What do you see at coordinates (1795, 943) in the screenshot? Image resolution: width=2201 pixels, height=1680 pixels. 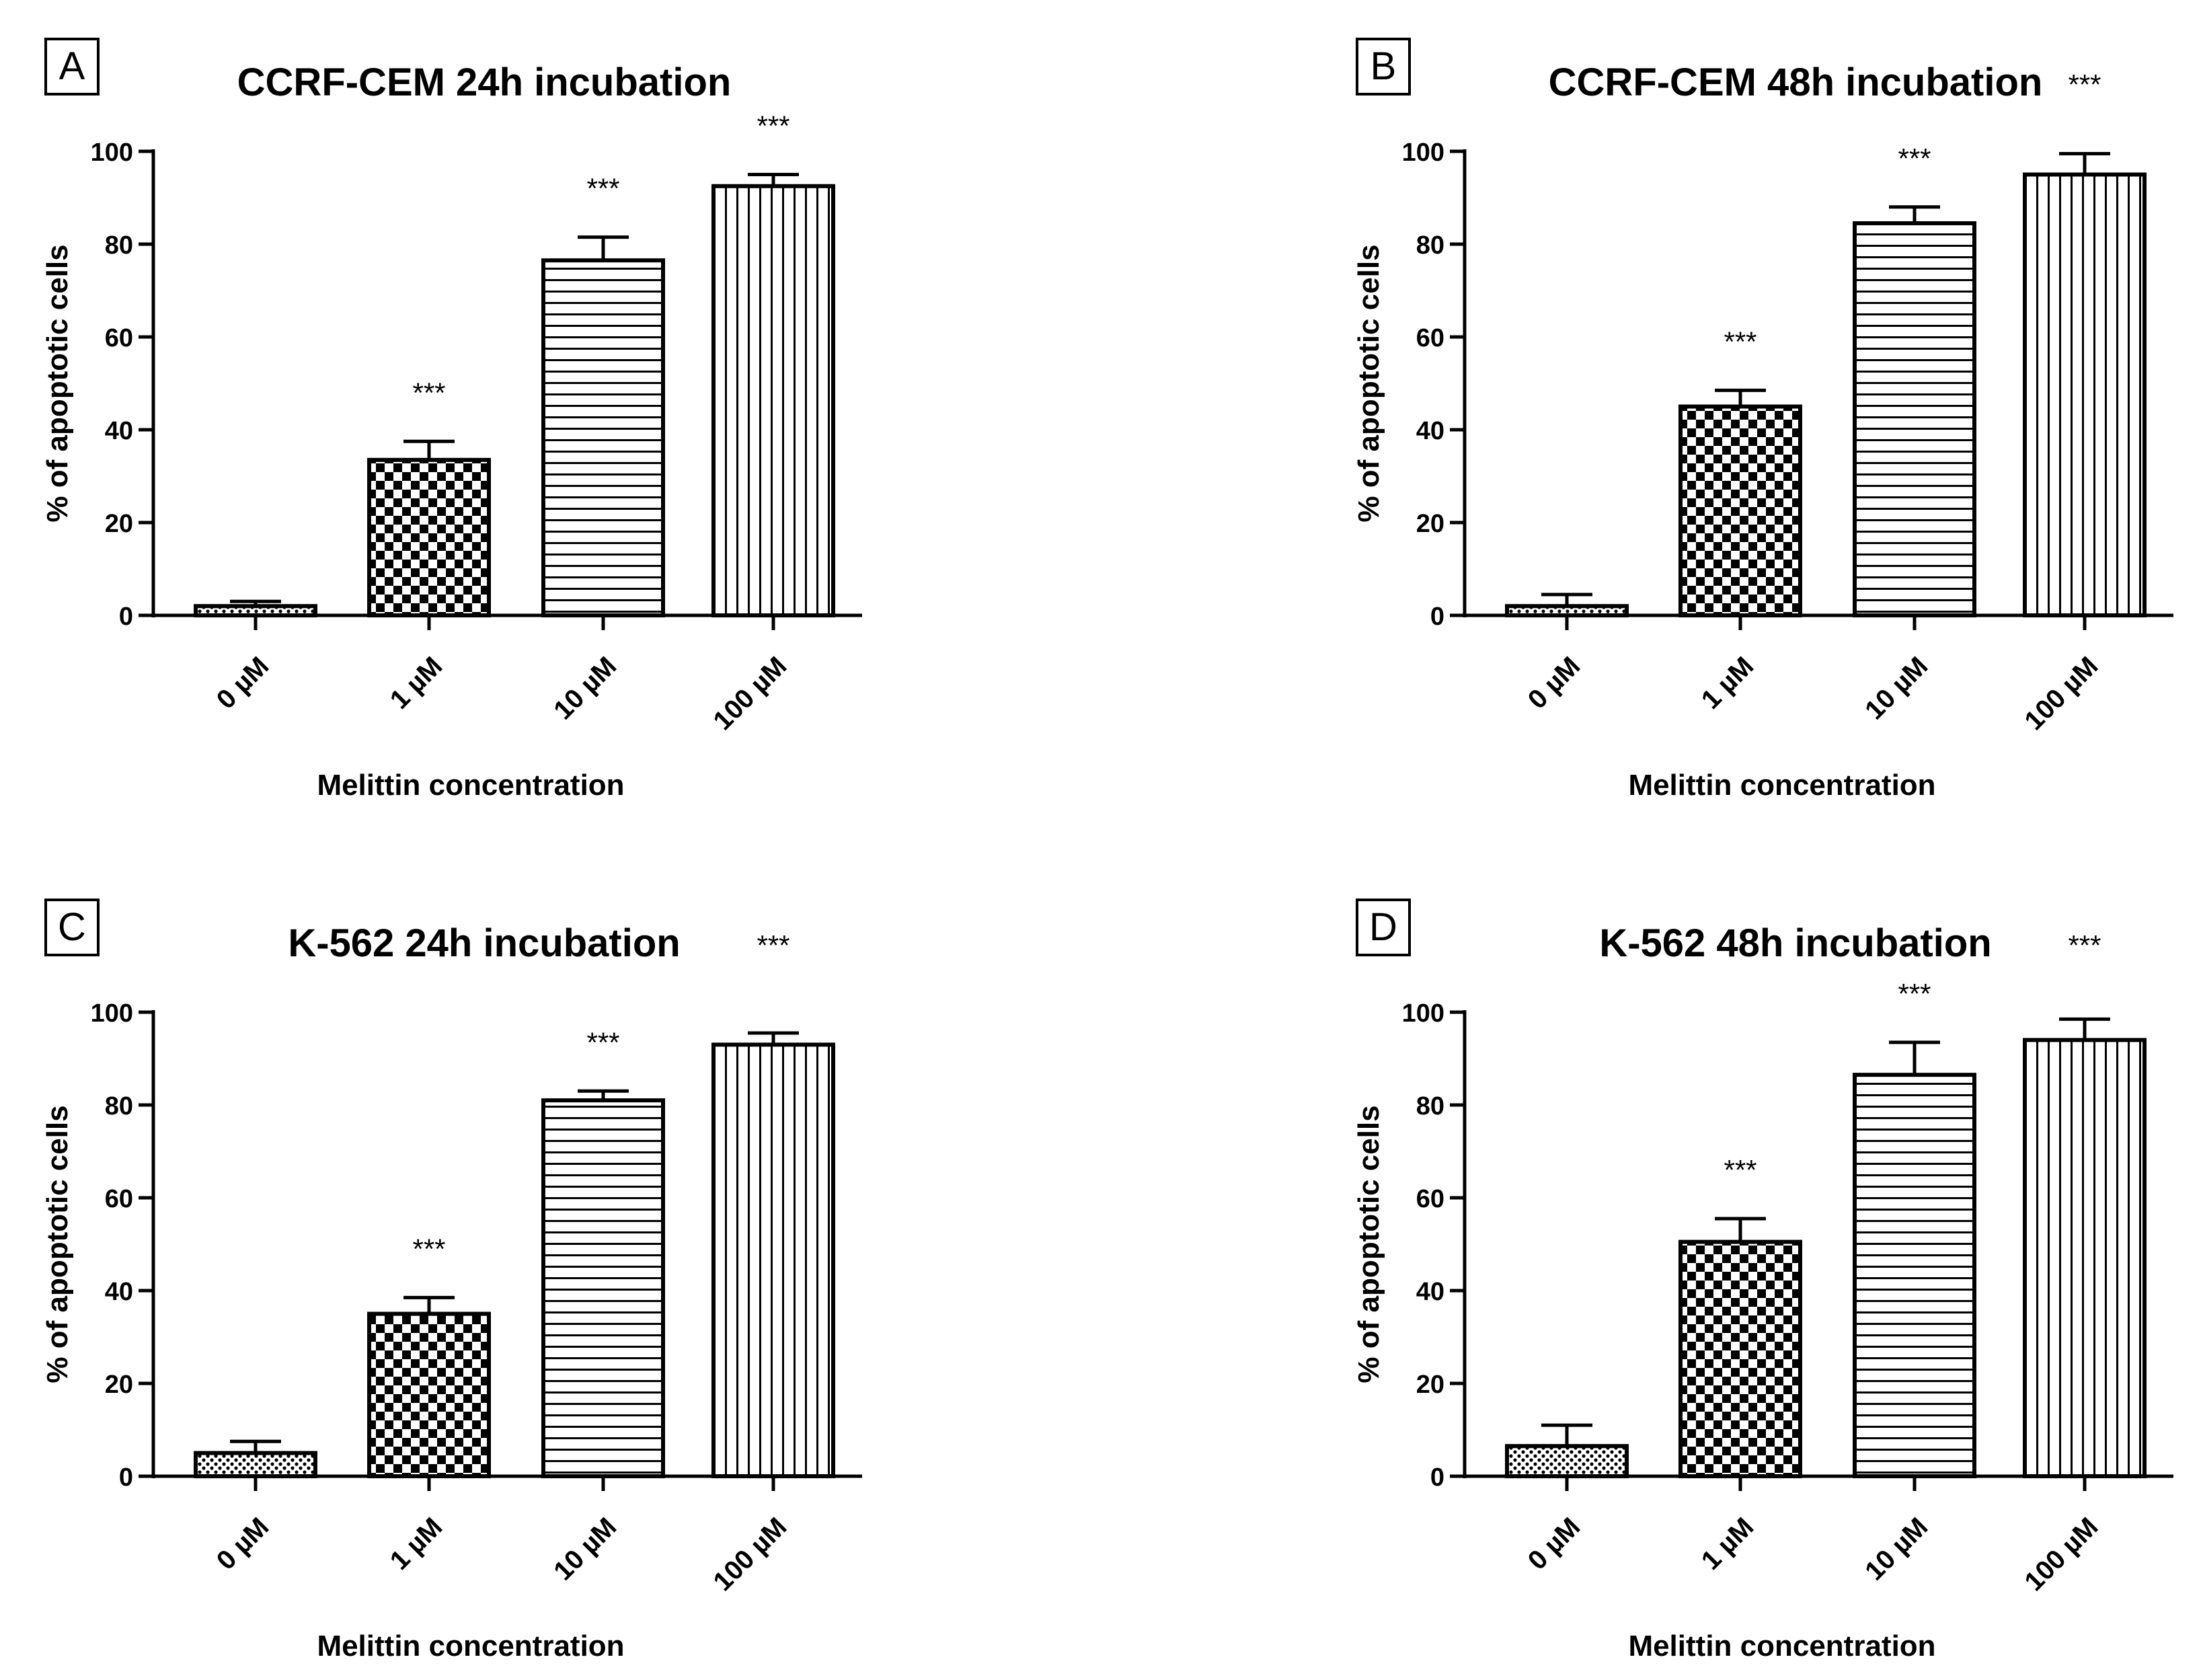 I see `chart-title: K-562 48h incubation` at bounding box center [1795, 943].